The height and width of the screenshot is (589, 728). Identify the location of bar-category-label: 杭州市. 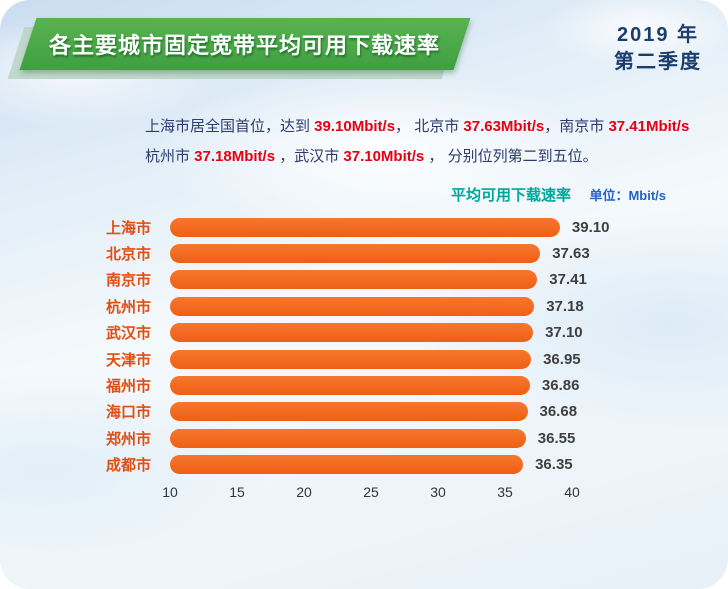
(129, 307).